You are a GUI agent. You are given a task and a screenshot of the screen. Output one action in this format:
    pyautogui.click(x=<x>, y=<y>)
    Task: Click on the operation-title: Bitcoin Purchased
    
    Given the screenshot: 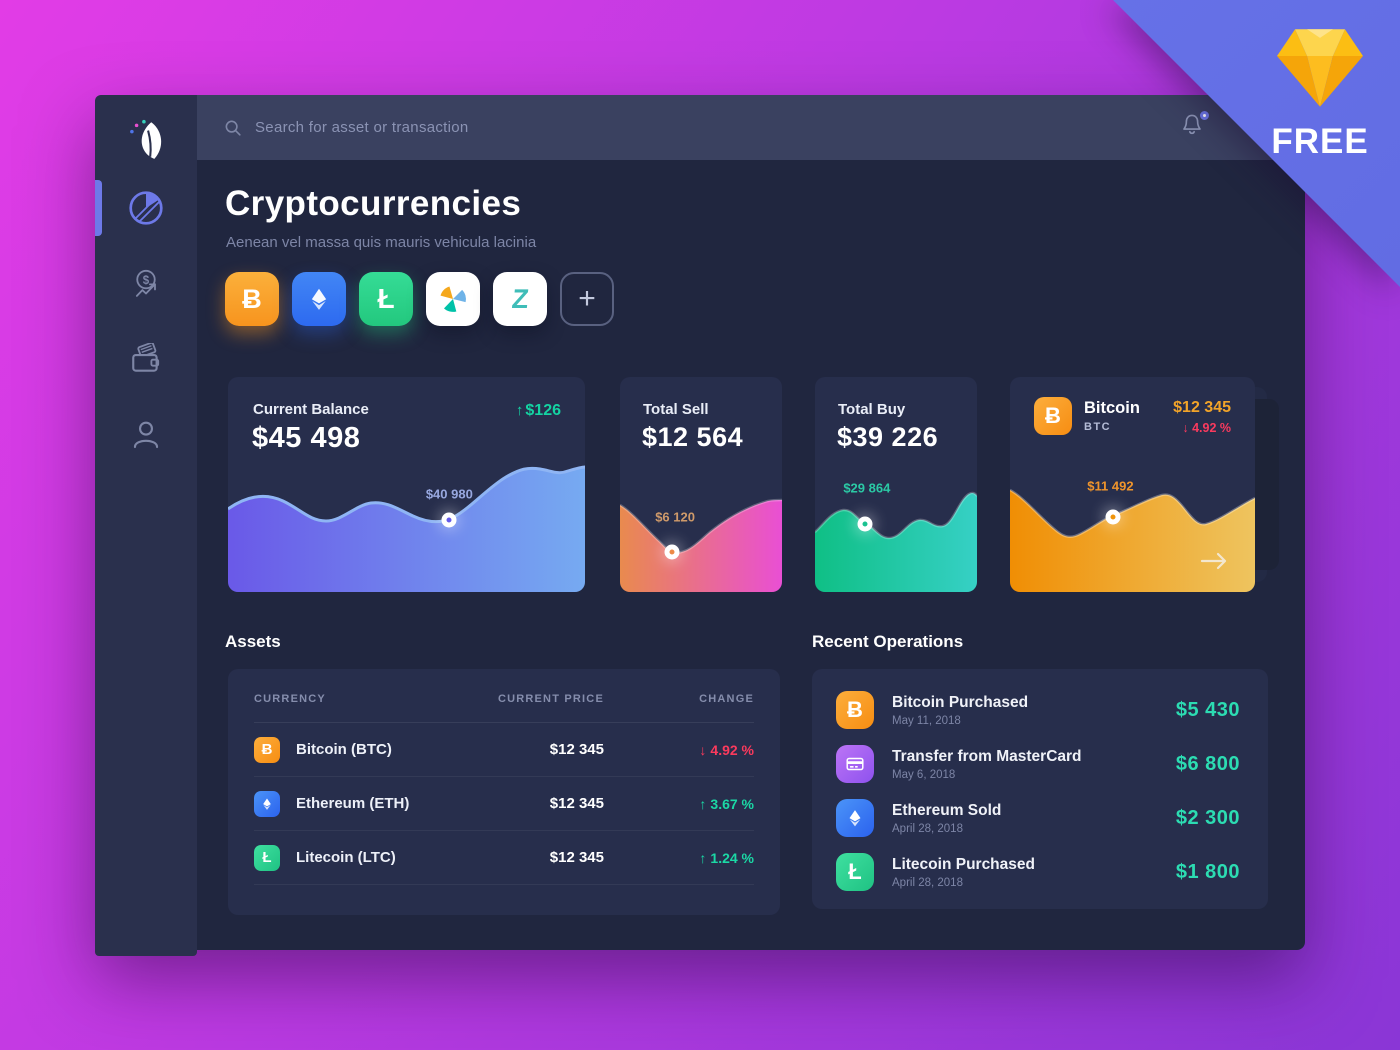 What is the action you would take?
    pyautogui.click(x=960, y=702)
    